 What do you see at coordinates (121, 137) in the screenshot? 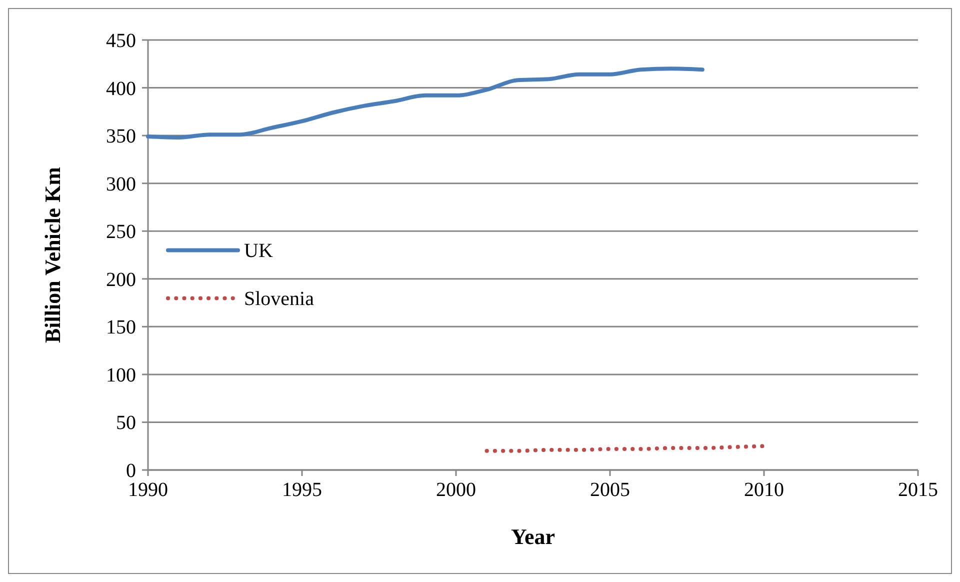
I see `y-tick-label: 350` at bounding box center [121, 137].